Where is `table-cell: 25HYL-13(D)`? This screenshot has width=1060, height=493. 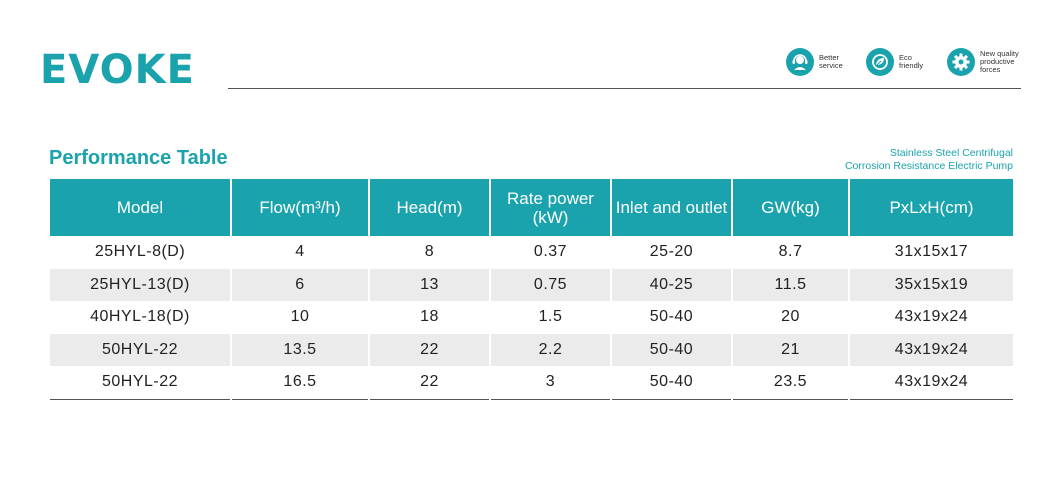 table-cell: 25HYL-13(D) is located at coordinates (141, 284).